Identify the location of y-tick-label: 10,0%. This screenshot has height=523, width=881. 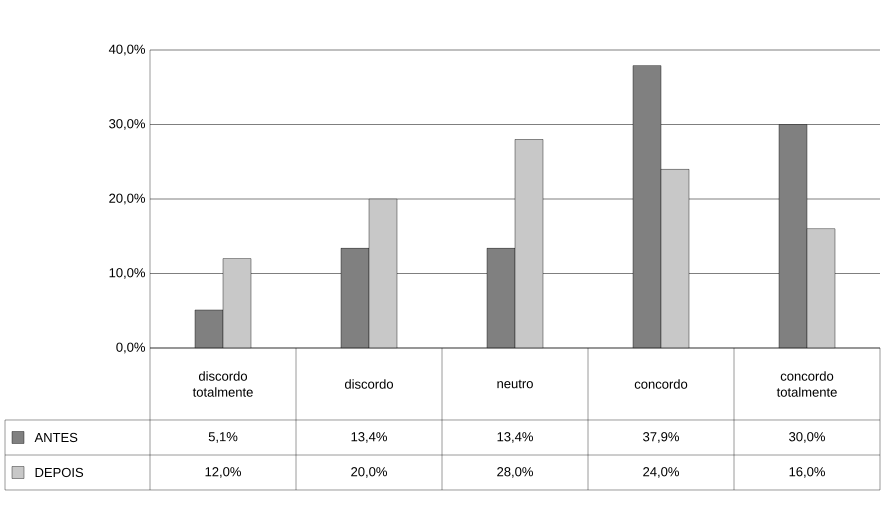
(128, 273).